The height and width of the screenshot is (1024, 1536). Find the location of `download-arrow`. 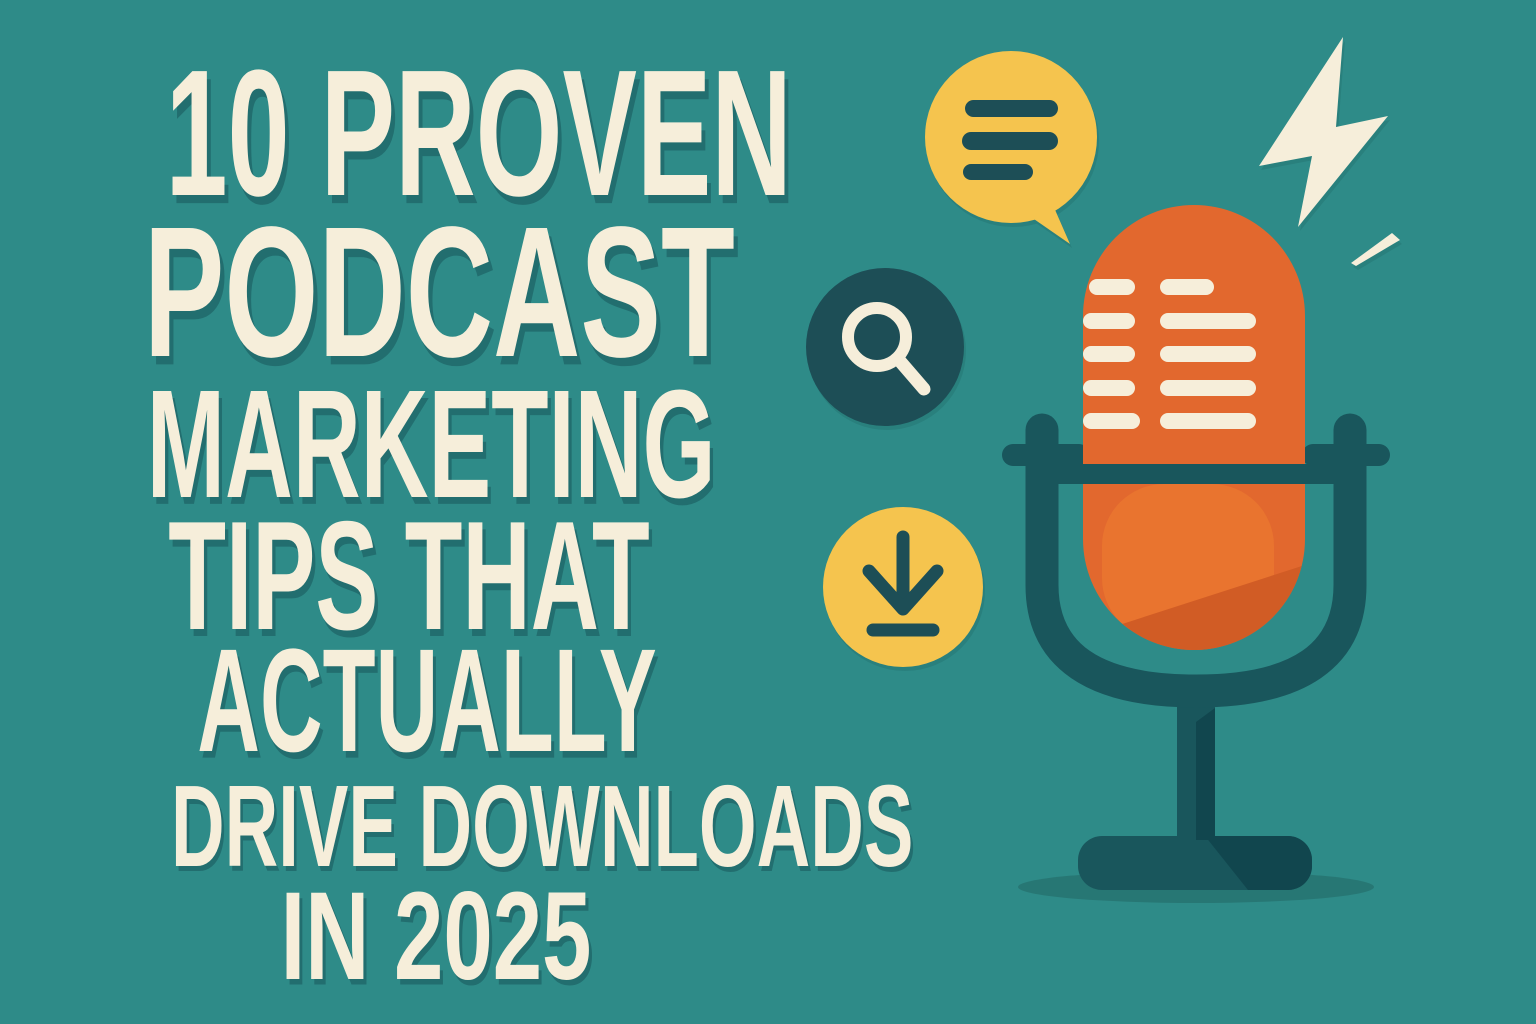

download-arrow is located at coordinates (903, 583).